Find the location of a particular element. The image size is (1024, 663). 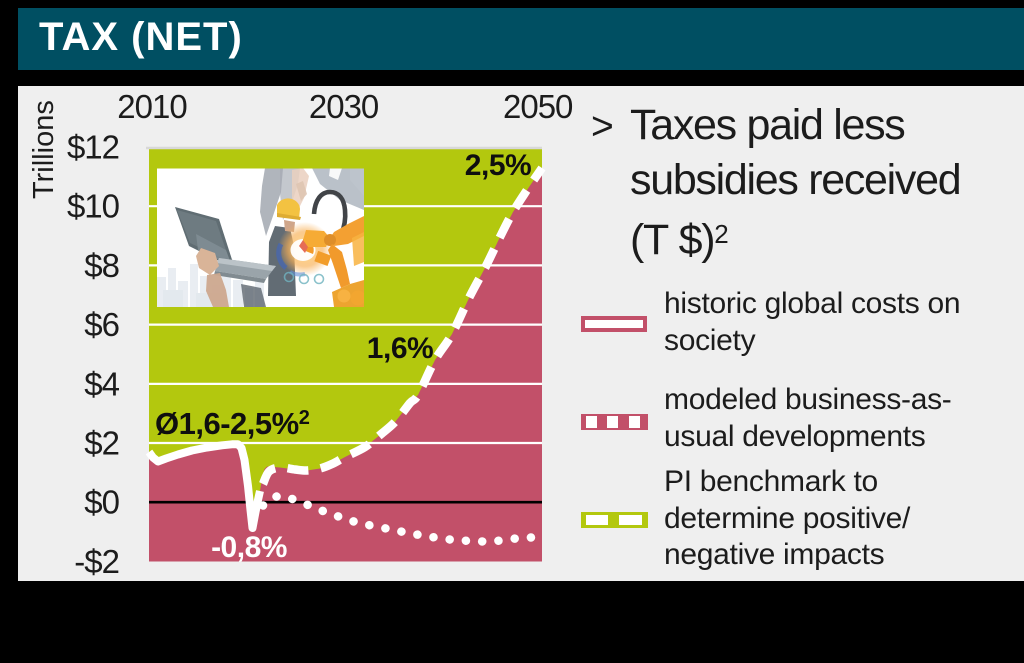

svg-text: -$2 is located at coordinates (96, 561).